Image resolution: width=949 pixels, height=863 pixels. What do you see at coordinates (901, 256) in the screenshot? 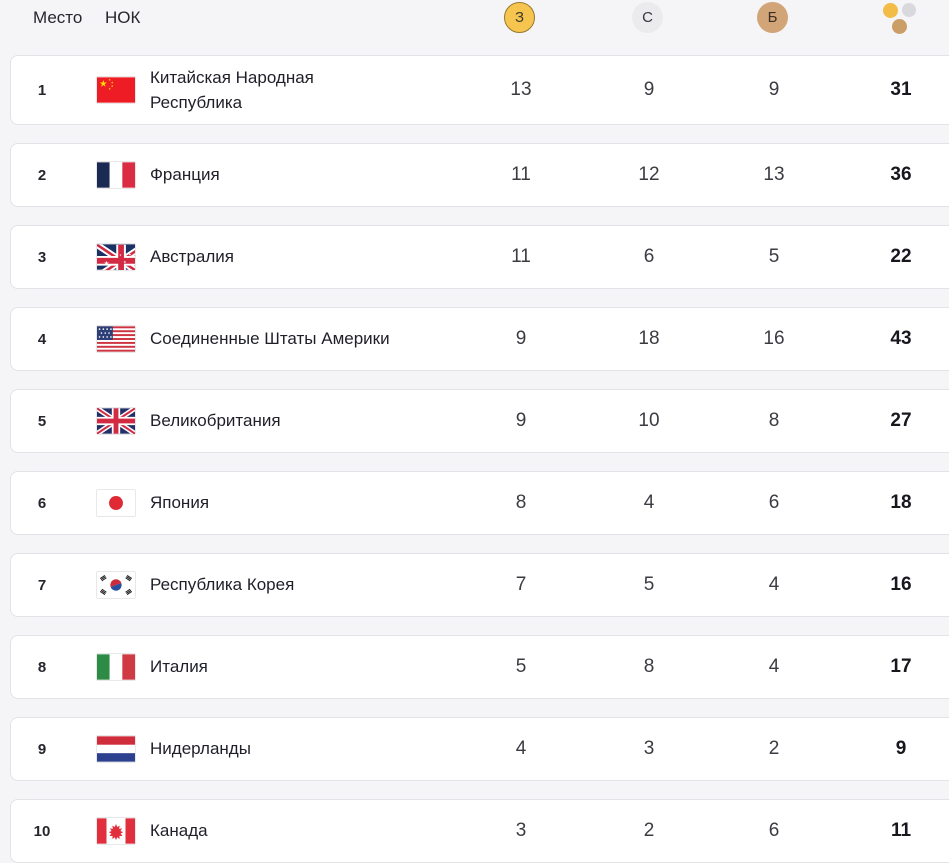
I see `total-count: 22` at bounding box center [901, 256].